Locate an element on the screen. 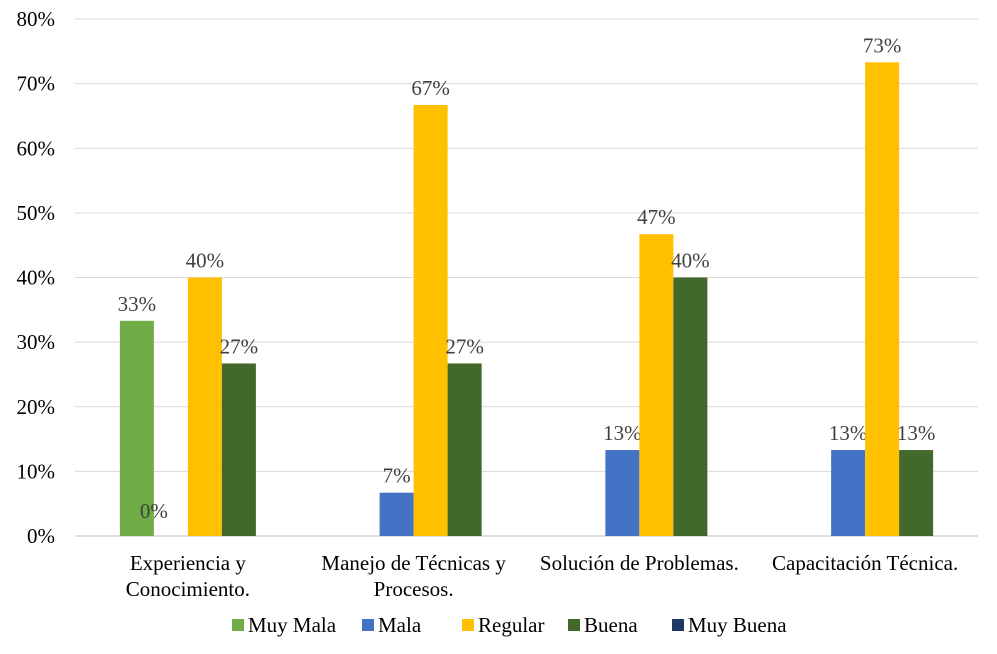 The height and width of the screenshot is (654, 997). x-tick-label: Capacitación Técnica. is located at coordinates (865, 563).